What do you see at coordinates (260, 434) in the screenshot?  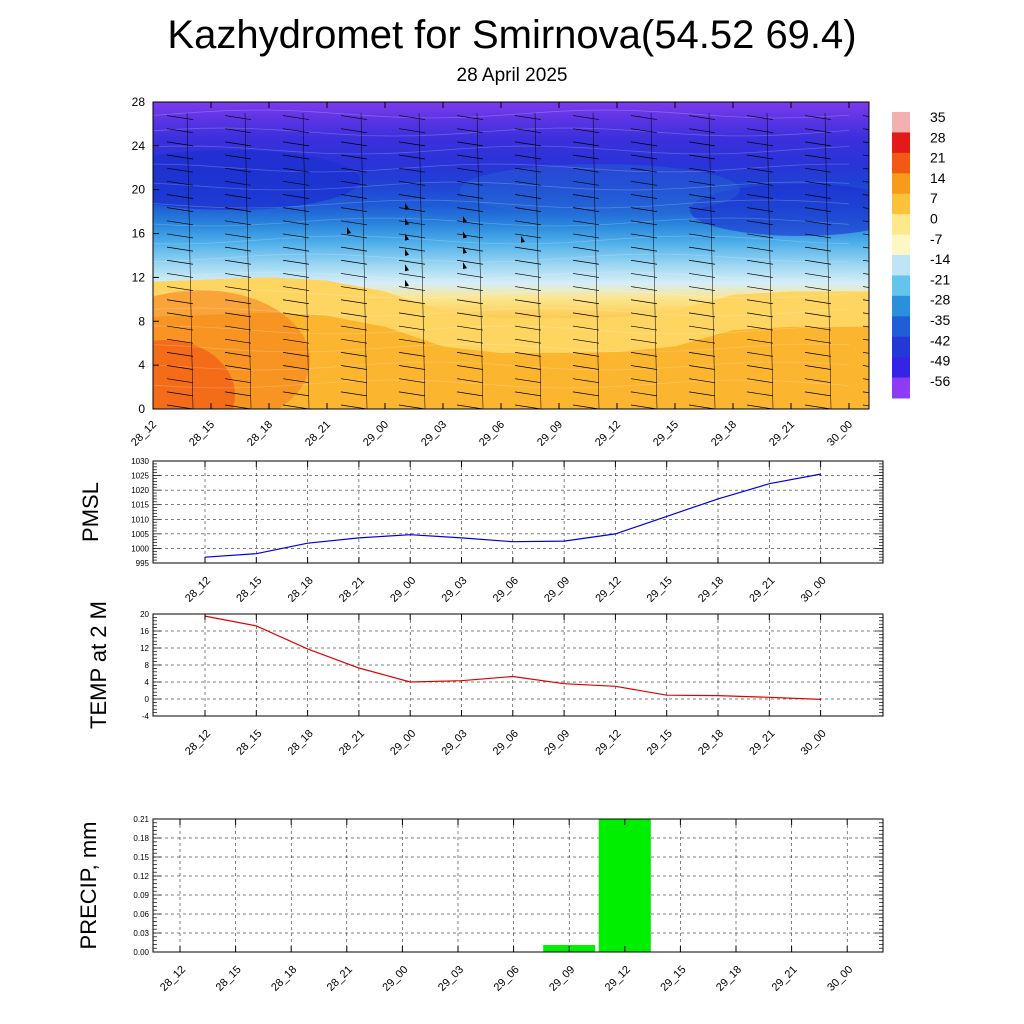 I see `x-tick-label: 28_18` at bounding box center [260, 434].